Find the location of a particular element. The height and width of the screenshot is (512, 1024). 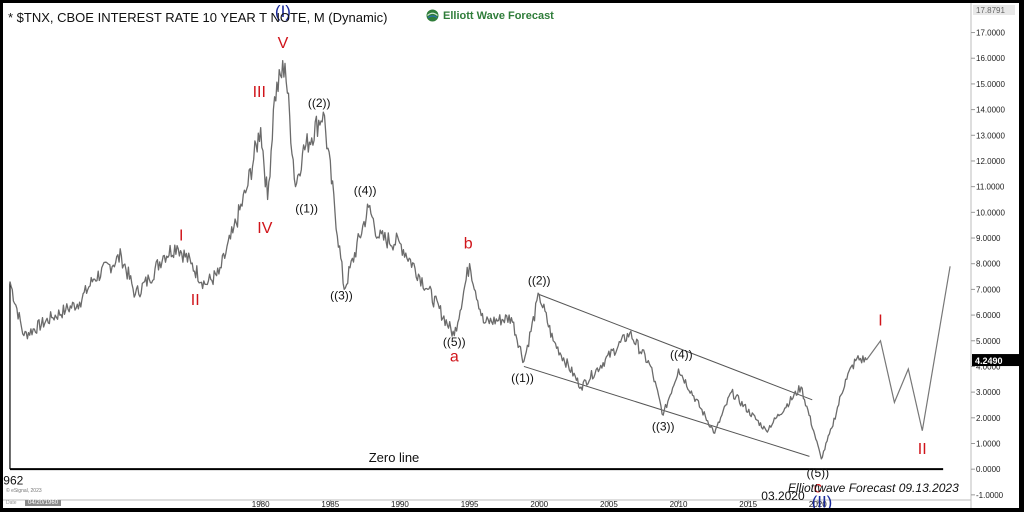

y-tick-label: 14.0000 is located at coordinates (990, 110).